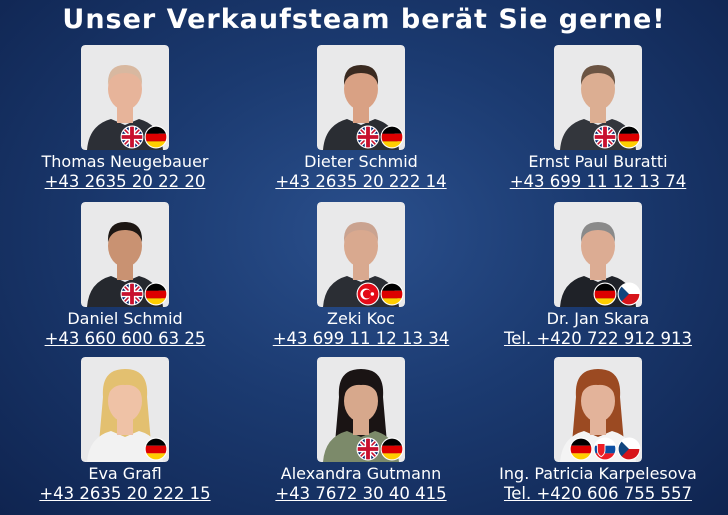 The image size is (728, 515). What do you see at coordinates (361, 473) in the screenshot?
I see `member-name: Alexandra Gutmann` at bounding box center [361, 473].